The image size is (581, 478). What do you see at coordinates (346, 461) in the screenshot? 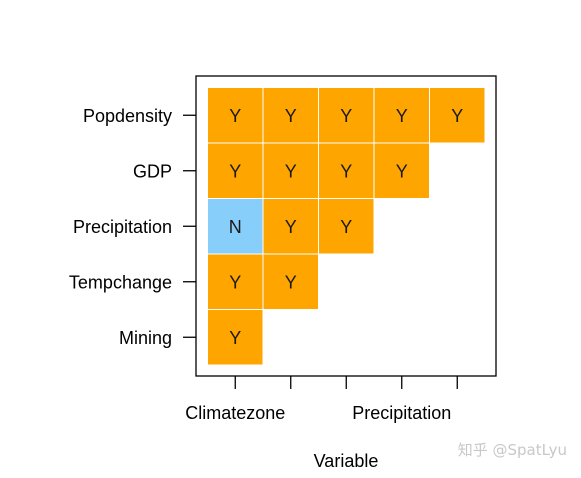
I see `x-axis-label: Variable` at bounding box center [346, 461].